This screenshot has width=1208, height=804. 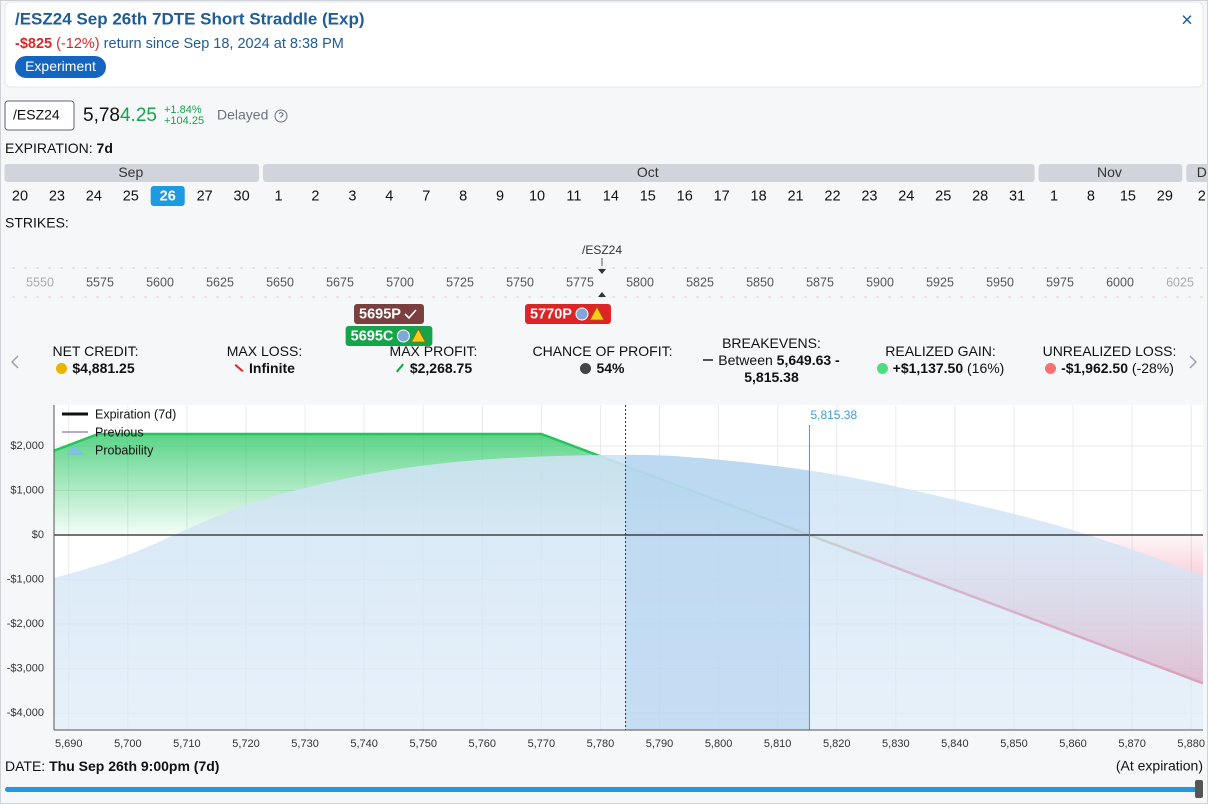 What do you see at coordinates (220, 282) in the screenshot?
I see `strike-label: 5625` at bounding box center [220, 282].